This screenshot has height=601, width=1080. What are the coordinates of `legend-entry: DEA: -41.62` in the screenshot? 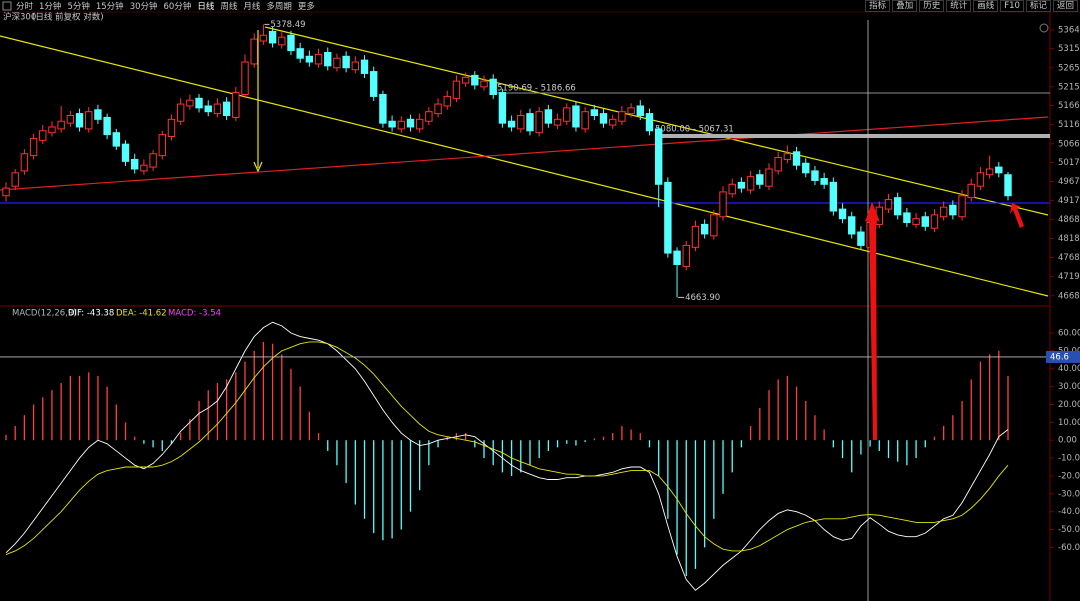 It's located at (141, 314).